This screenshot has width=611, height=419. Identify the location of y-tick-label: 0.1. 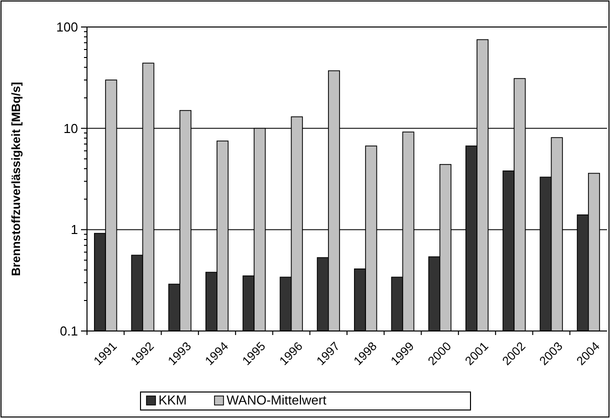
(69, 331).